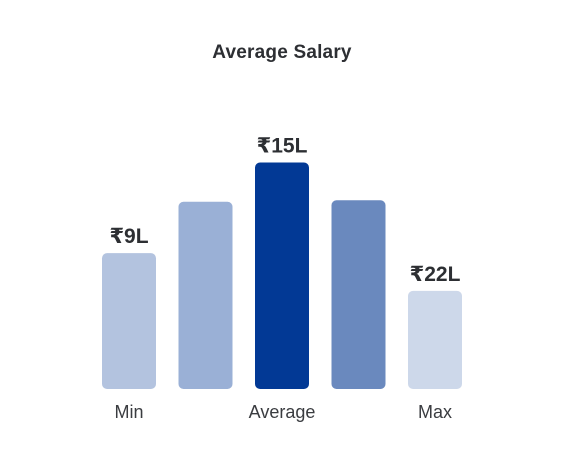  What do you see at coordinates (282, 275) in the screenshot?
I see `bar-average` at bounding box center [282, 275].